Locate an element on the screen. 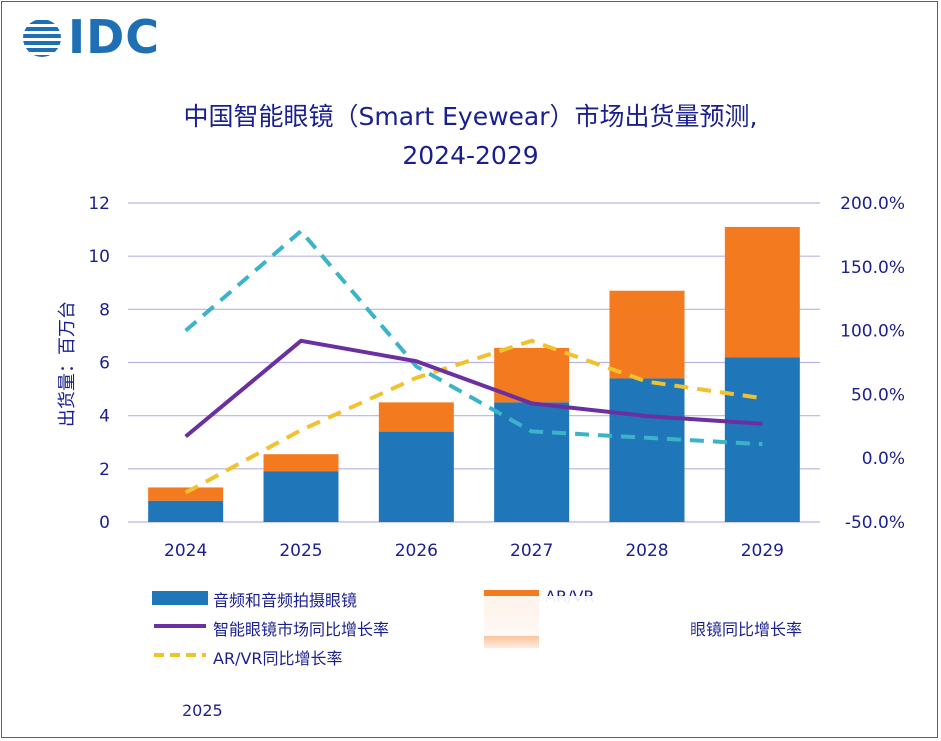  y-tick-label: 4 is located at coordinates (104, 417).